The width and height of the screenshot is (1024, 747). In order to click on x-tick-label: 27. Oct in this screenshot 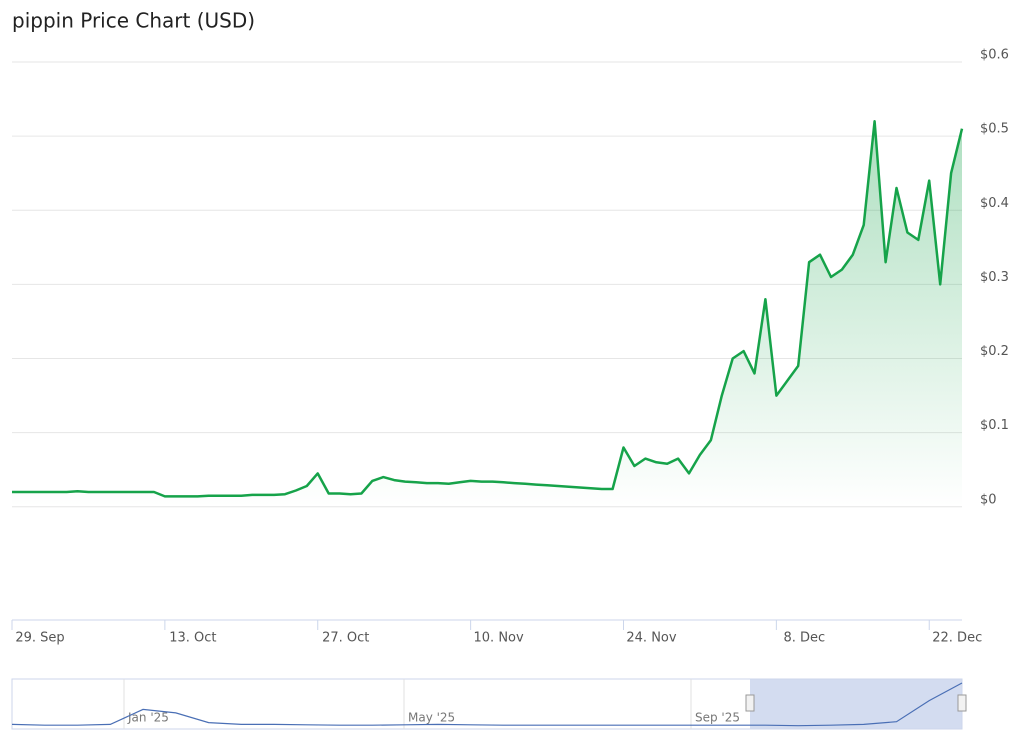, I will do `click(345, 638)`.